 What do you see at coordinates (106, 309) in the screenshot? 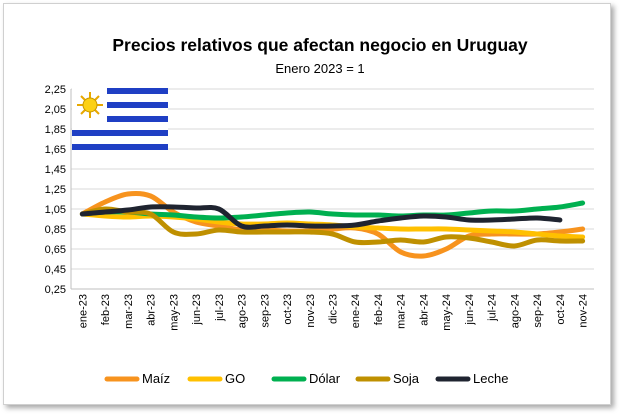
I see `x-tick-label: feb-23` at bounding box center [106, 309].